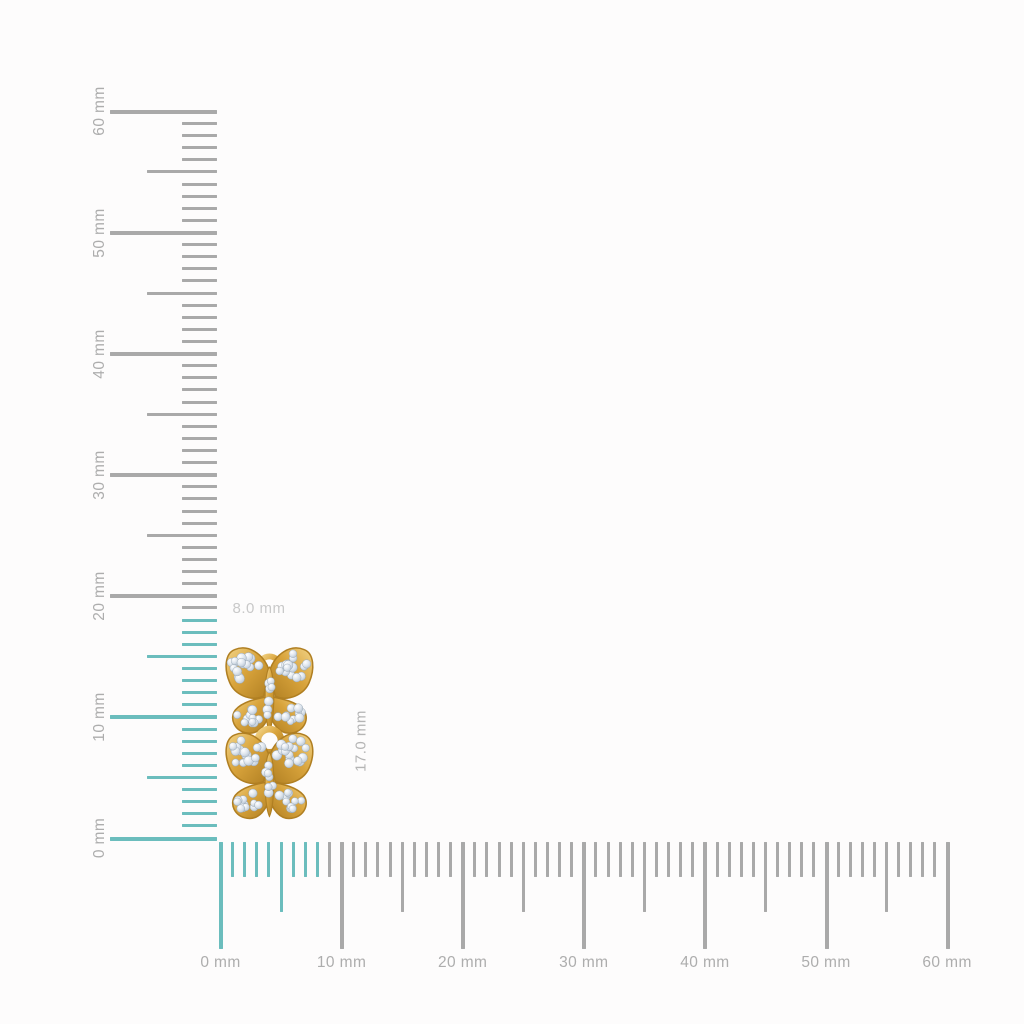 The width and height of the screenshot is (1024, 1024). What do you see at coordinates (199, 184) in the screenshot?
I see `vertical-tick-54mm` at bounding box center [199, 184].